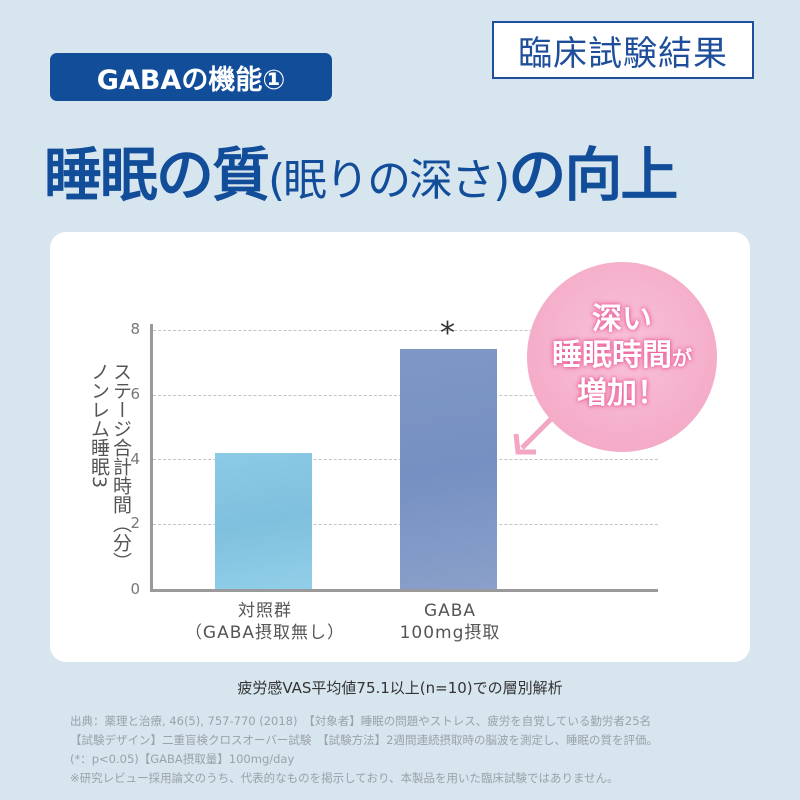 Image resolution: width=800 pixels, height=800 pixels. What do you see at coordinates (448, 468) in the screenshot?
I see `bar-gaba` at bounding box center [448, 468].